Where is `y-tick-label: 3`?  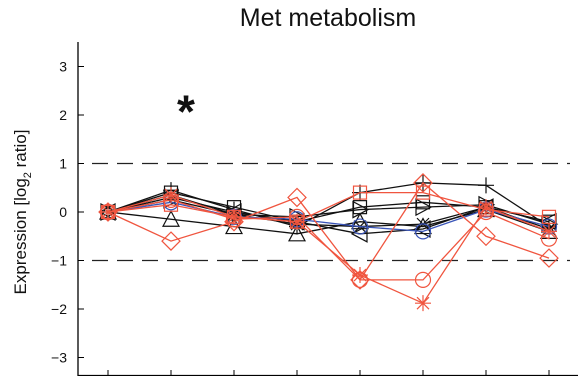 y-tick-label: 3 is located at coordinates (63, 67).